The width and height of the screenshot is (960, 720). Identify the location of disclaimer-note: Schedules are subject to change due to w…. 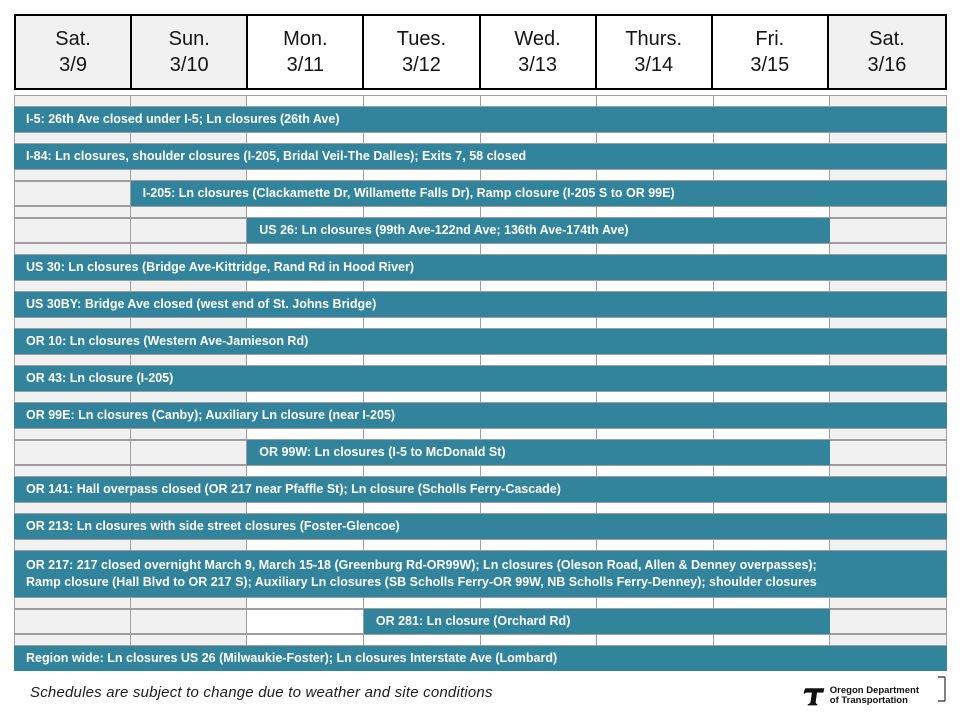
(261, 692).